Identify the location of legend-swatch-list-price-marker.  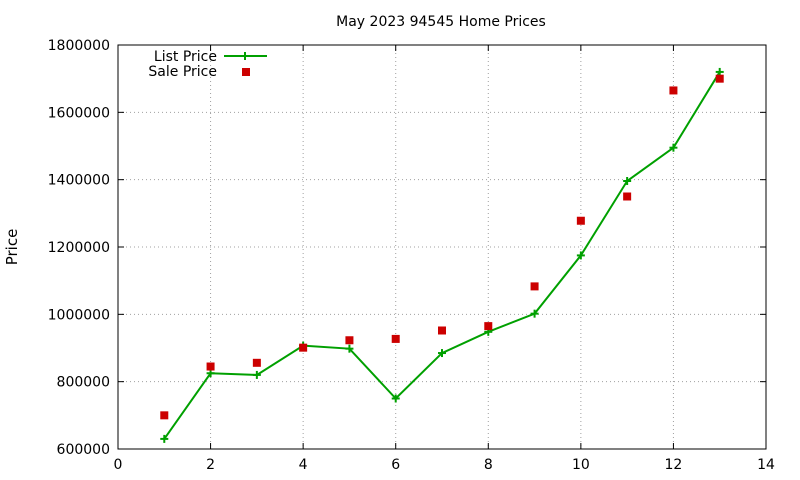
(245, 56).